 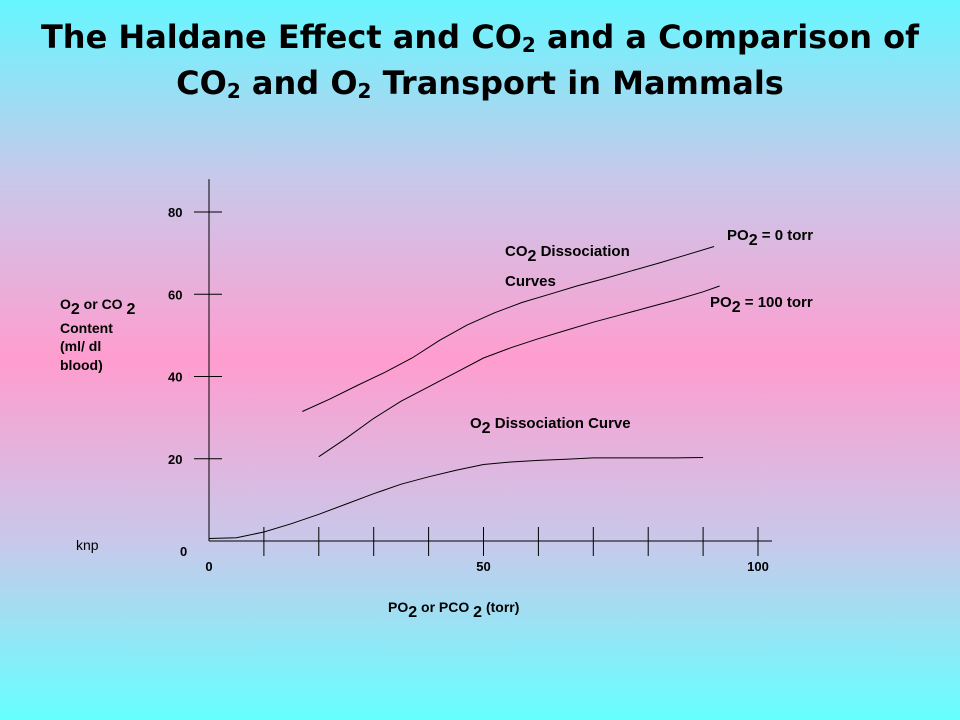 What do you see at coordinates (456, 498) in the screenshot?
I see `series-line-o2` at bounding box center [456, 498].